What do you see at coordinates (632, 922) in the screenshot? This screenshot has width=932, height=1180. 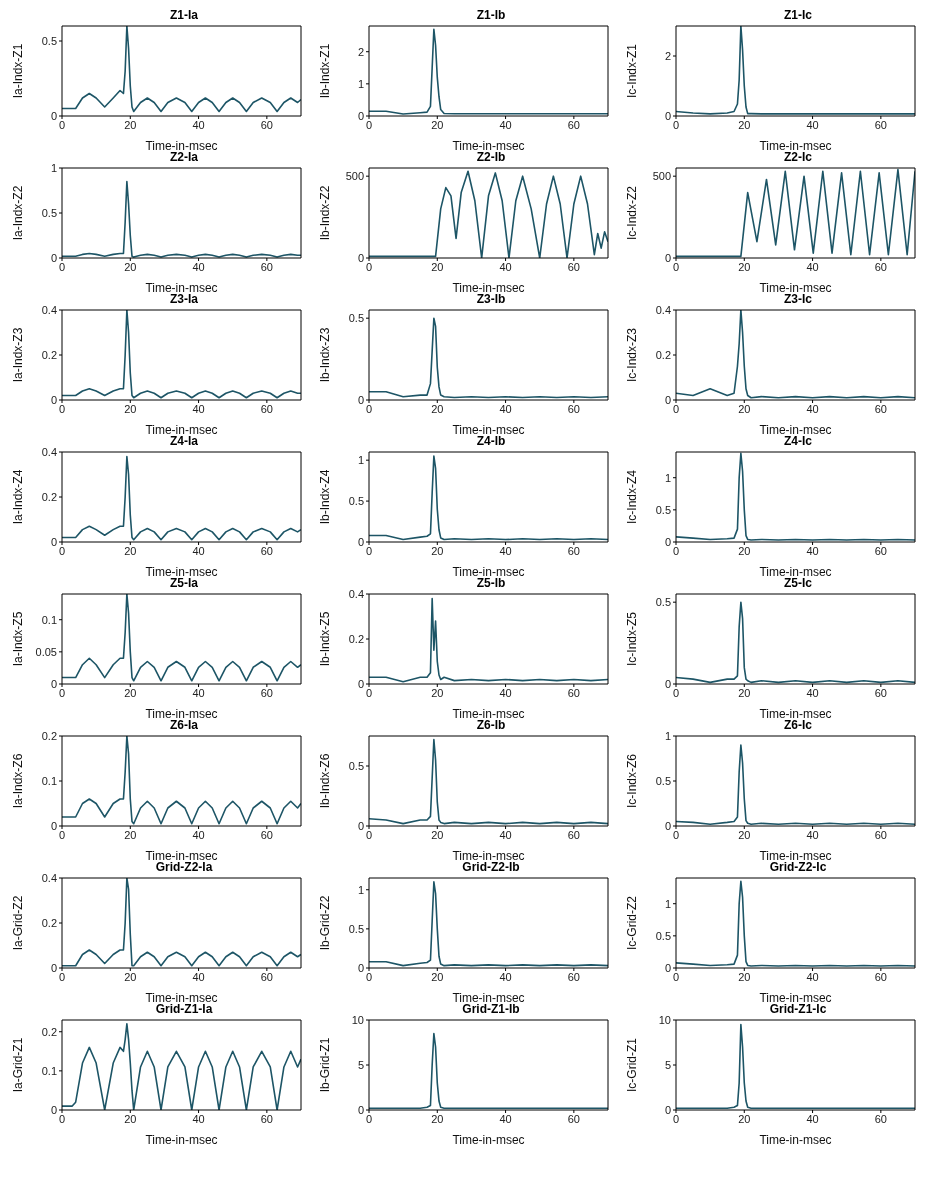 I see `y-axis-title: Ic-Grid-Z2` at bounding box center [632, 922].